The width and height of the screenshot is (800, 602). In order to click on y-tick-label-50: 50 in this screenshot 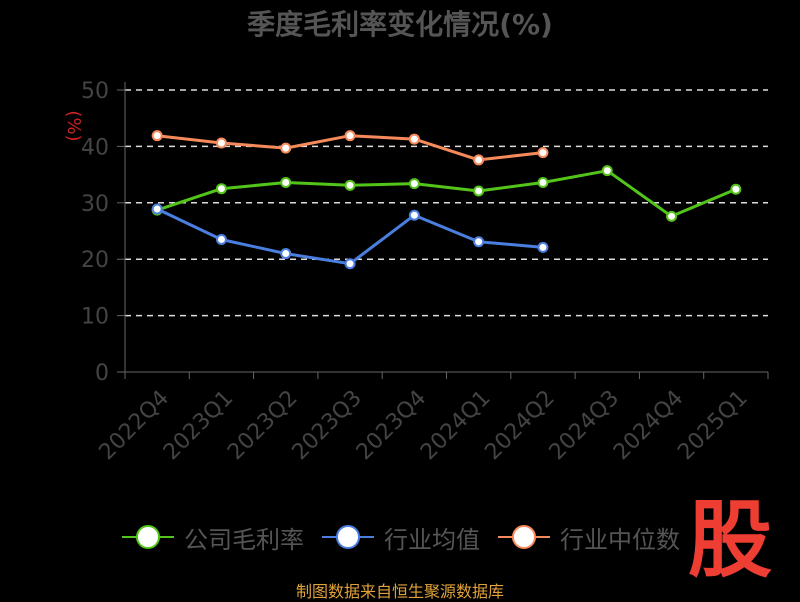, I will do `click(95, 91)`.